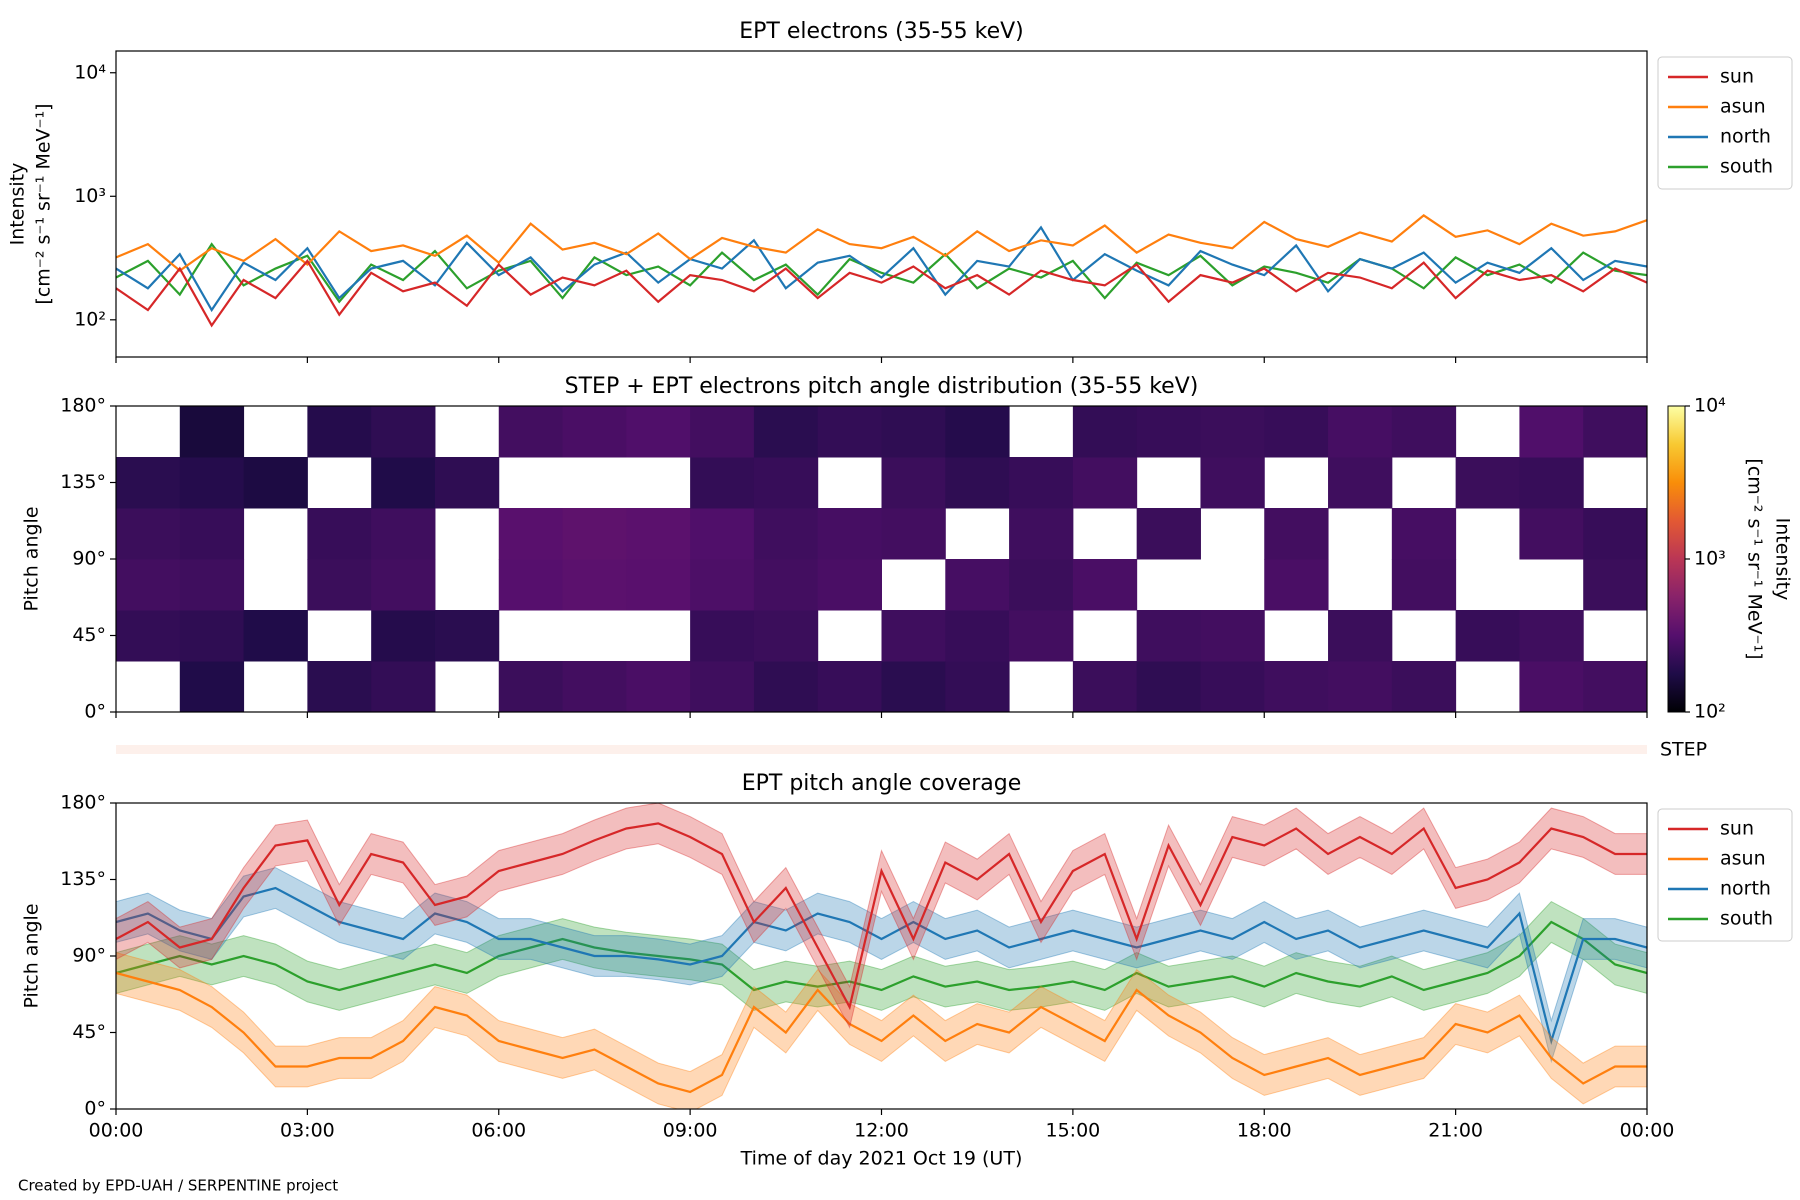 This screenshot has height=1200, width=1800. Describe the element at coordinates (1072, 1131) in the screenshot. I see `x-tick-label: 15:00` at that location.